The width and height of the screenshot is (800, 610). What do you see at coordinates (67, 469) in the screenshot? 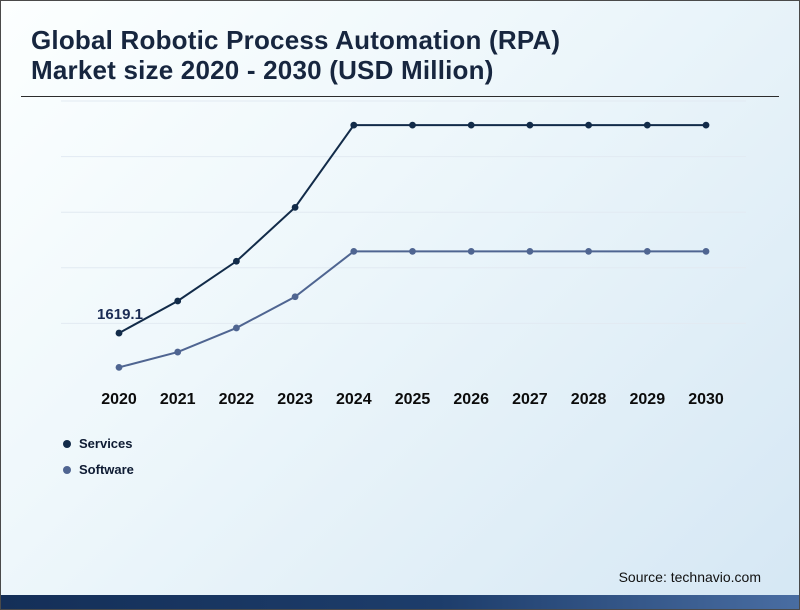
I see `software-legend-dot-icon` at bounding box center [67, 469].